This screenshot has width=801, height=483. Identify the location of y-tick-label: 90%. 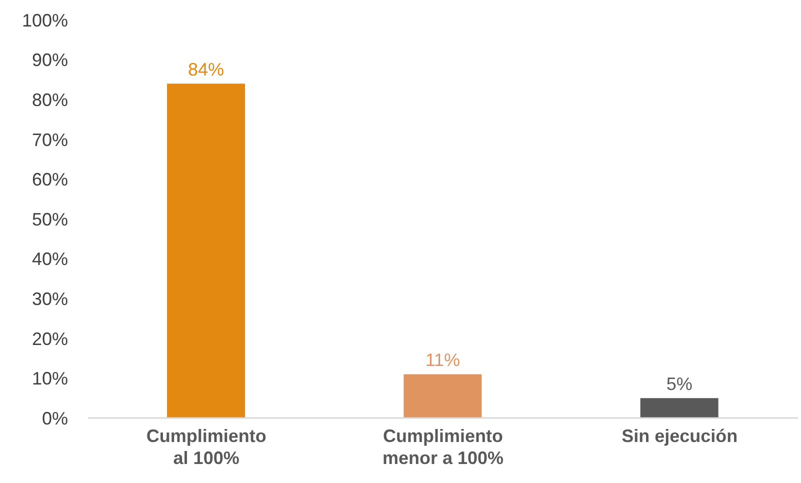
(50, 60).